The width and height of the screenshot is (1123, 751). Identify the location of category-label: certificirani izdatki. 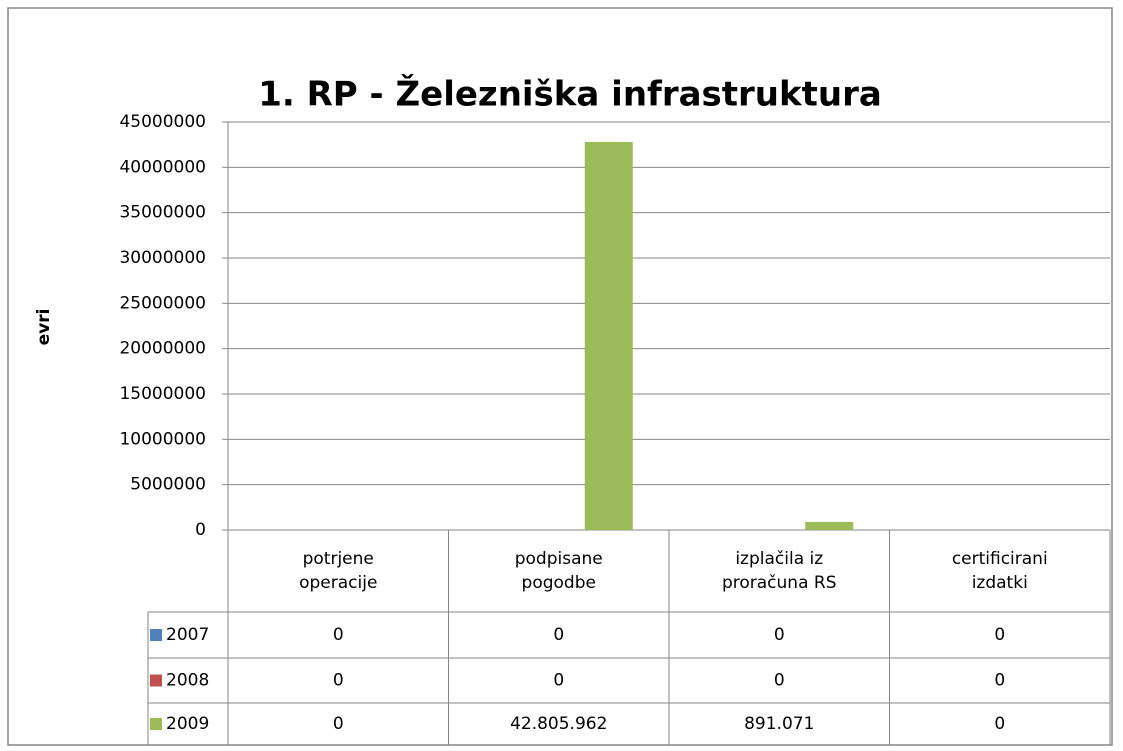
(1000, 571).